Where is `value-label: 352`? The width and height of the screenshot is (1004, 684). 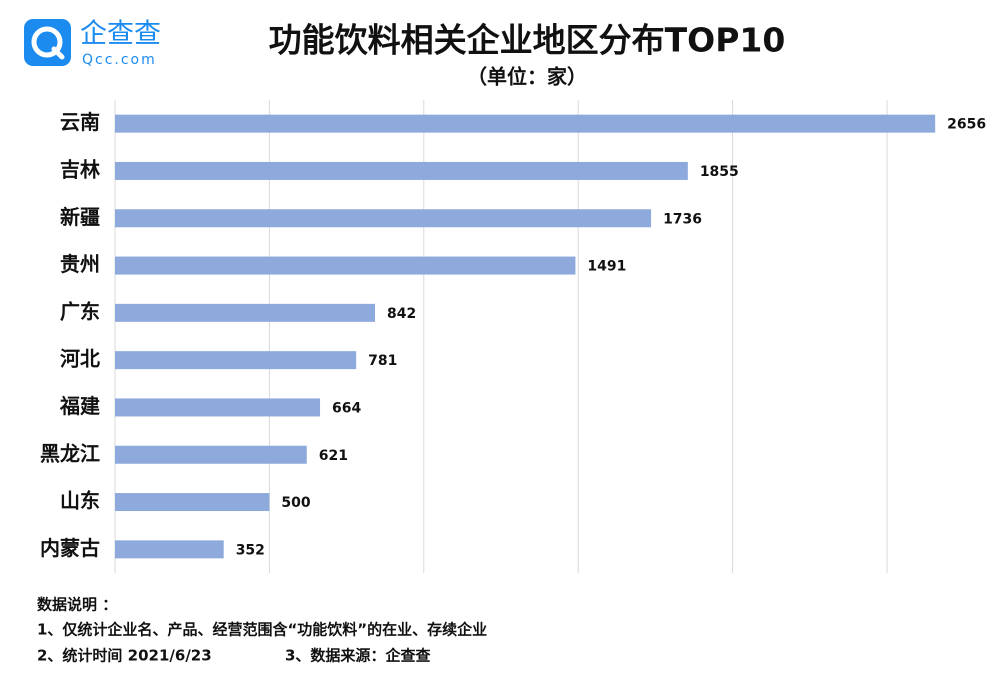 value-label: 352 is located at coordinates (250, 550).